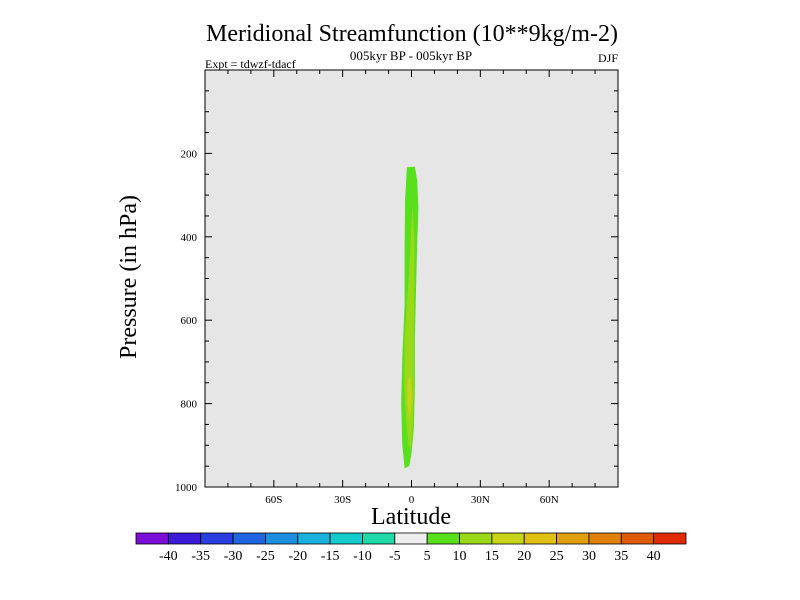 This screenshot has height=600, width=800. I want to click on colorbar-tick-label: -20, so click(297, 556).